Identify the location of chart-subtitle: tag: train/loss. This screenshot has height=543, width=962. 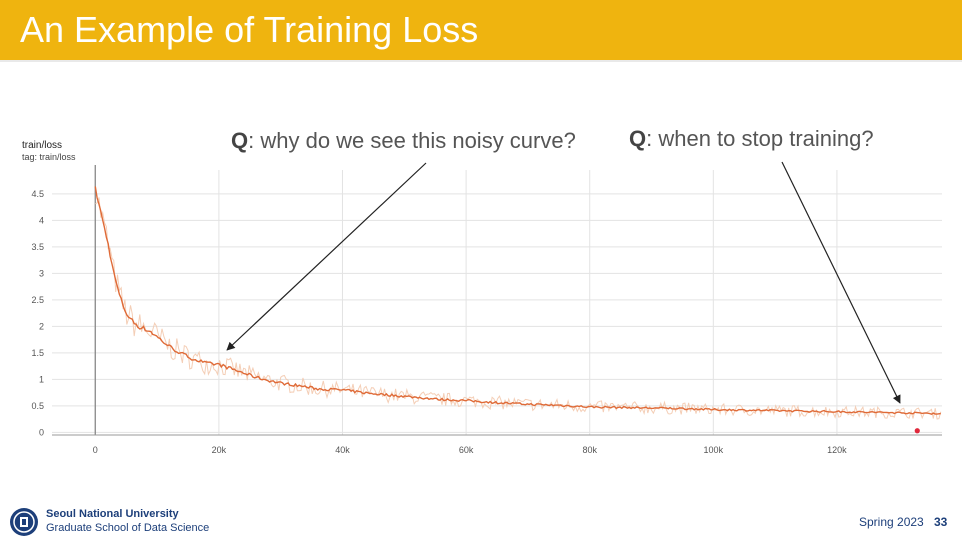
(49, 157).